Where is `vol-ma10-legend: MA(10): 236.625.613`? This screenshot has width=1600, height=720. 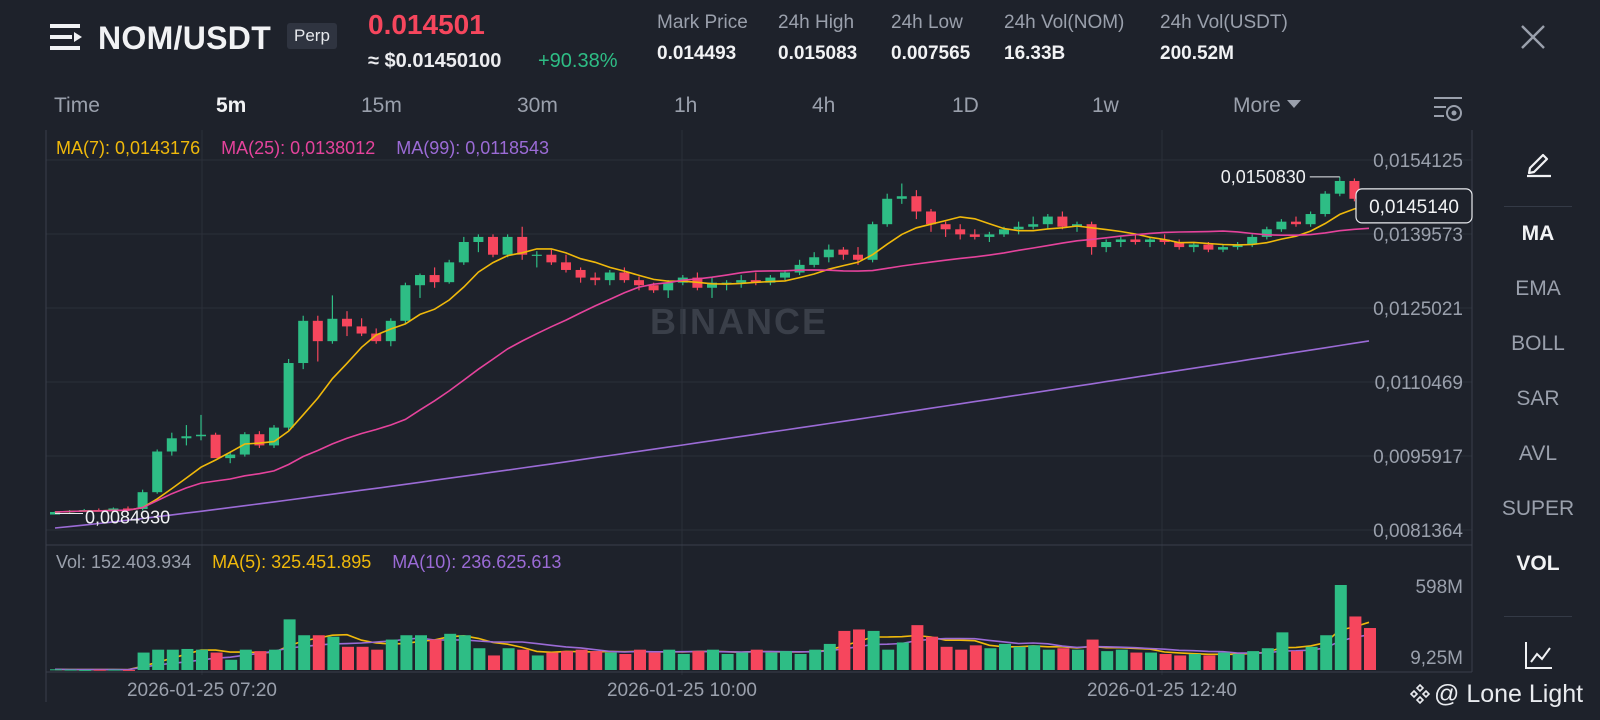 vol-ma10-legend: MA(10): 236.625.613 is located at coordinates (477, 562).